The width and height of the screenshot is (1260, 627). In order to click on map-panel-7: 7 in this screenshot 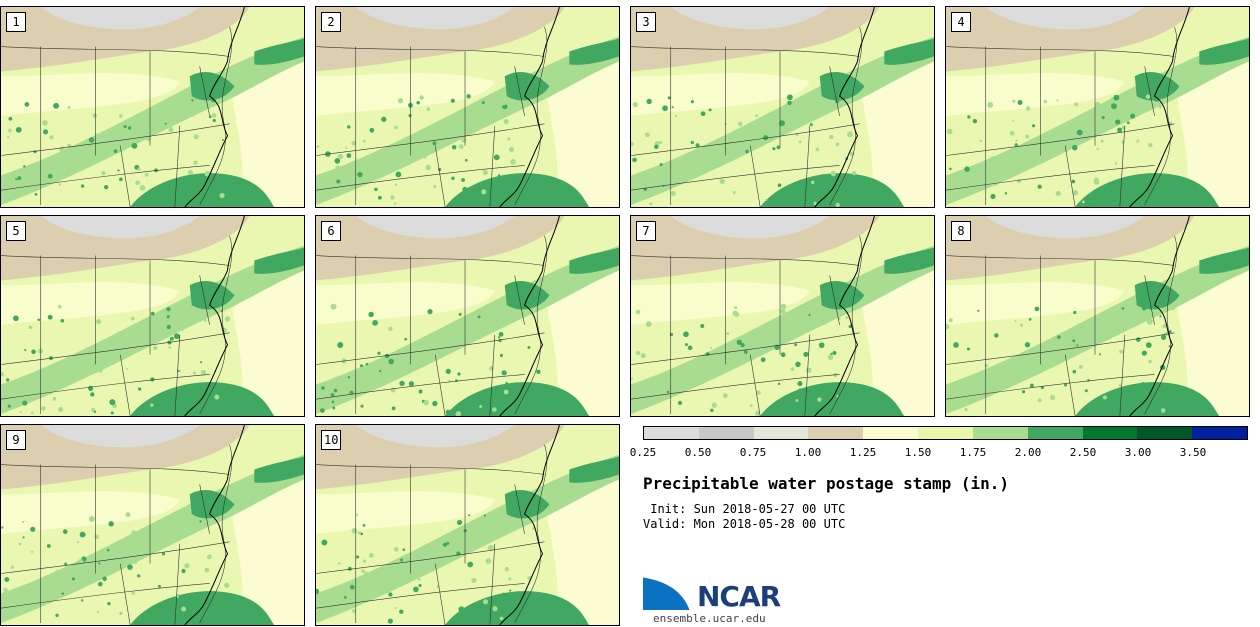, I will do `click(782, 316)`.